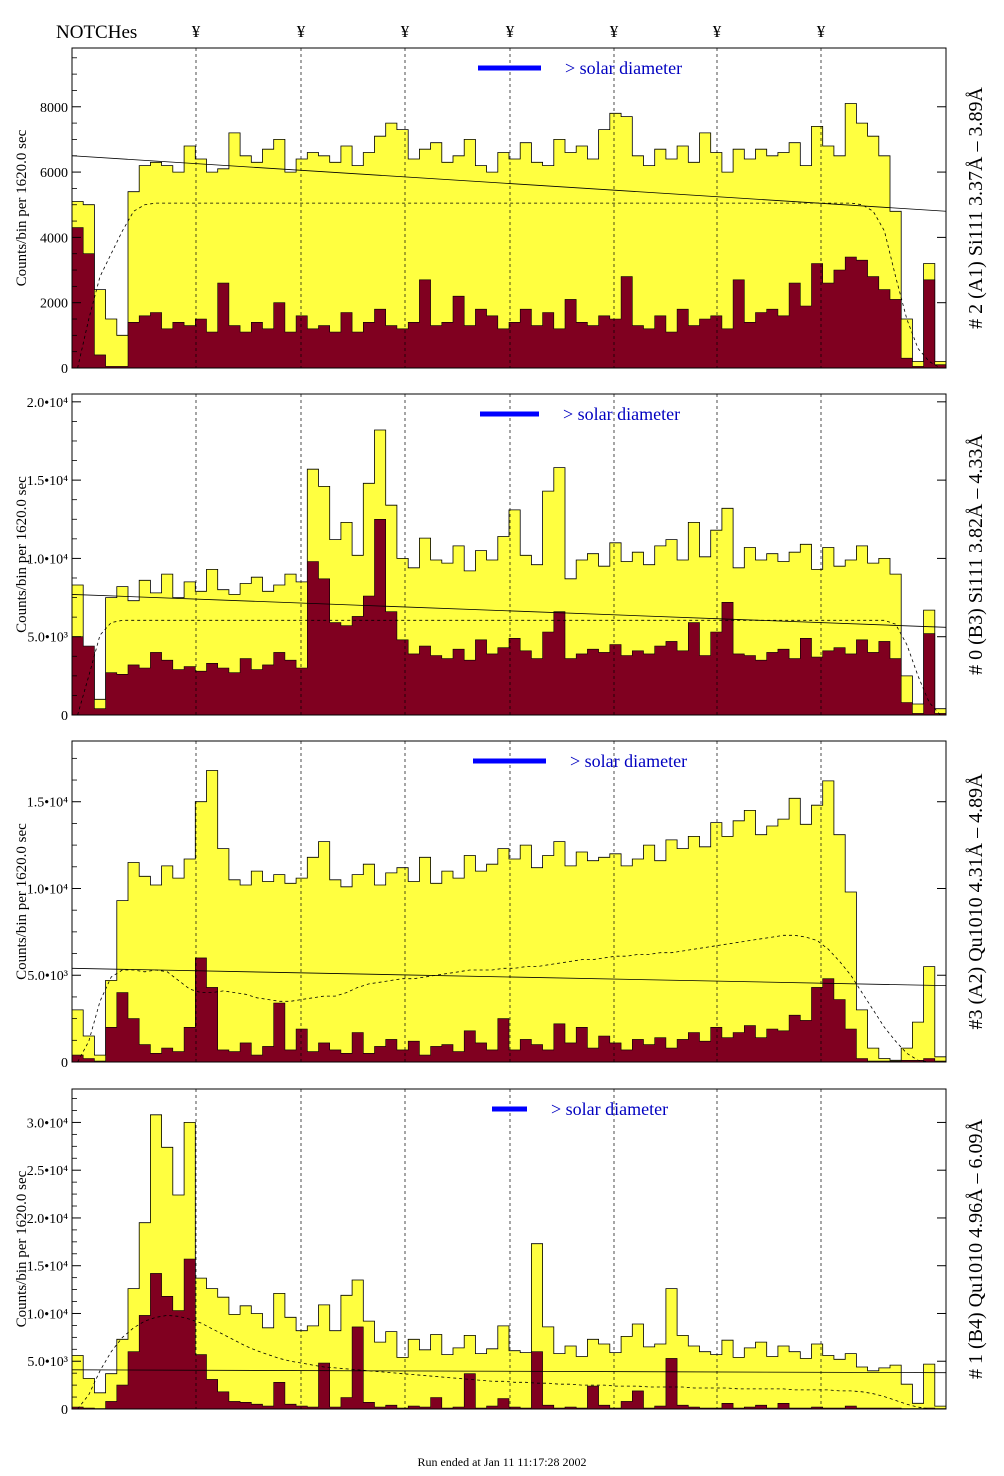 The image size is (1004, 1476). Describe the element at coordinates (976, 208) in the screenshot. I see `panel-title: # 2 (A1) Si111 3.37Å – 3.89Å` at that location.